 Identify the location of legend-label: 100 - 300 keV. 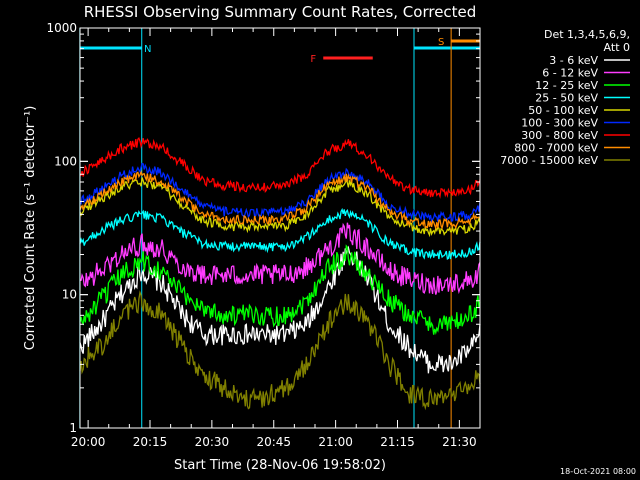
(559, 123).